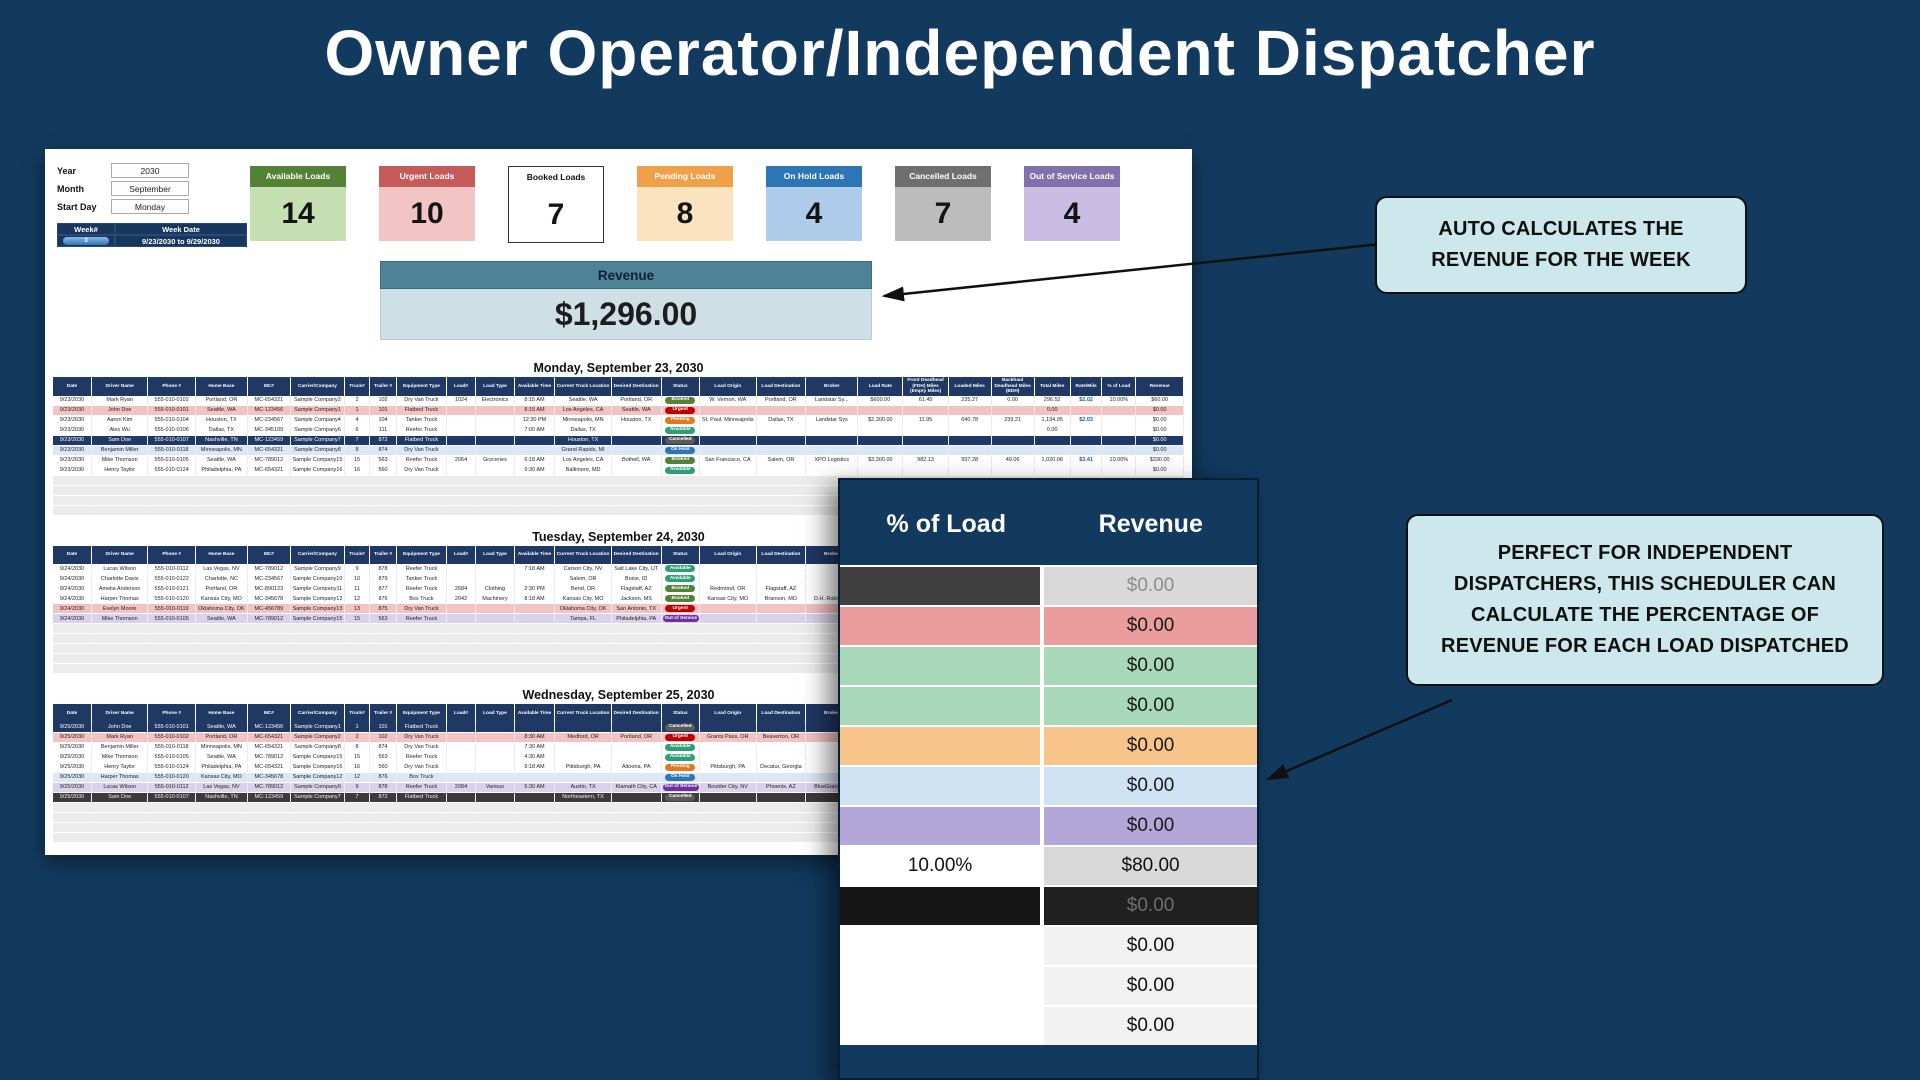  What do you see at coordinates (383, 797) in the screenshot?
I see `cell: 872` at bounding box center [383, 797].